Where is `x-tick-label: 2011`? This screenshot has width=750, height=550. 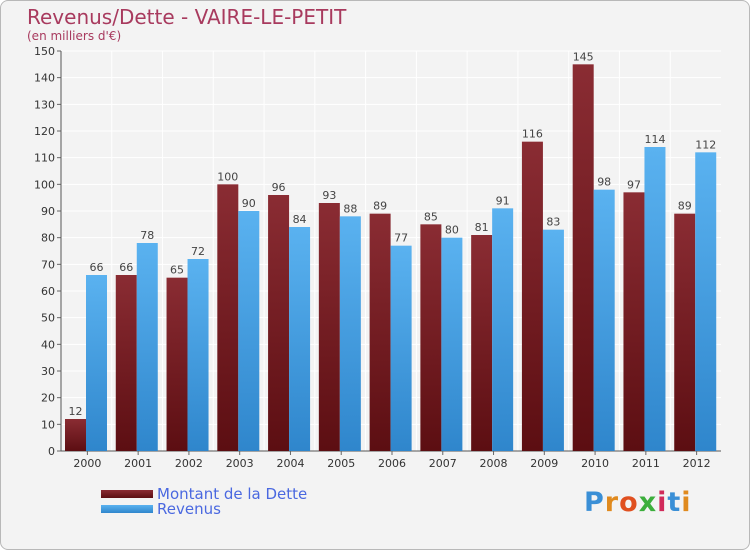 x-tick-label: 2011 is located at coordinates (646, 463).